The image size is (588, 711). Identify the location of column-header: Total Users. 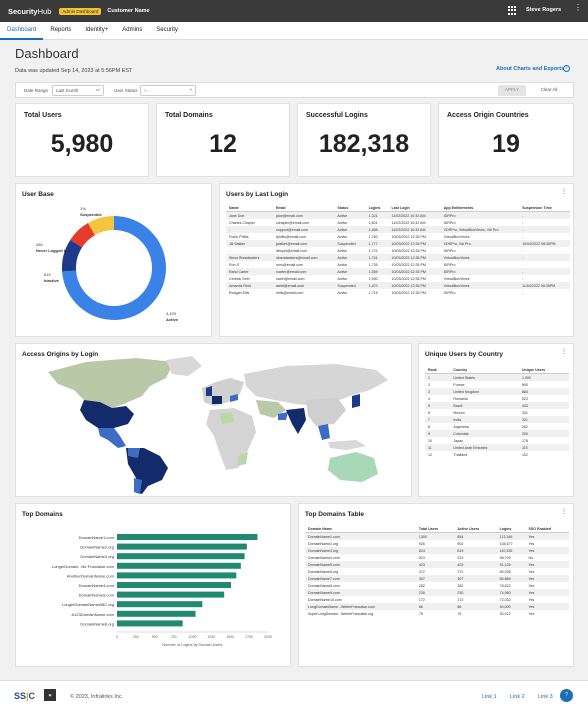
(435, 529).